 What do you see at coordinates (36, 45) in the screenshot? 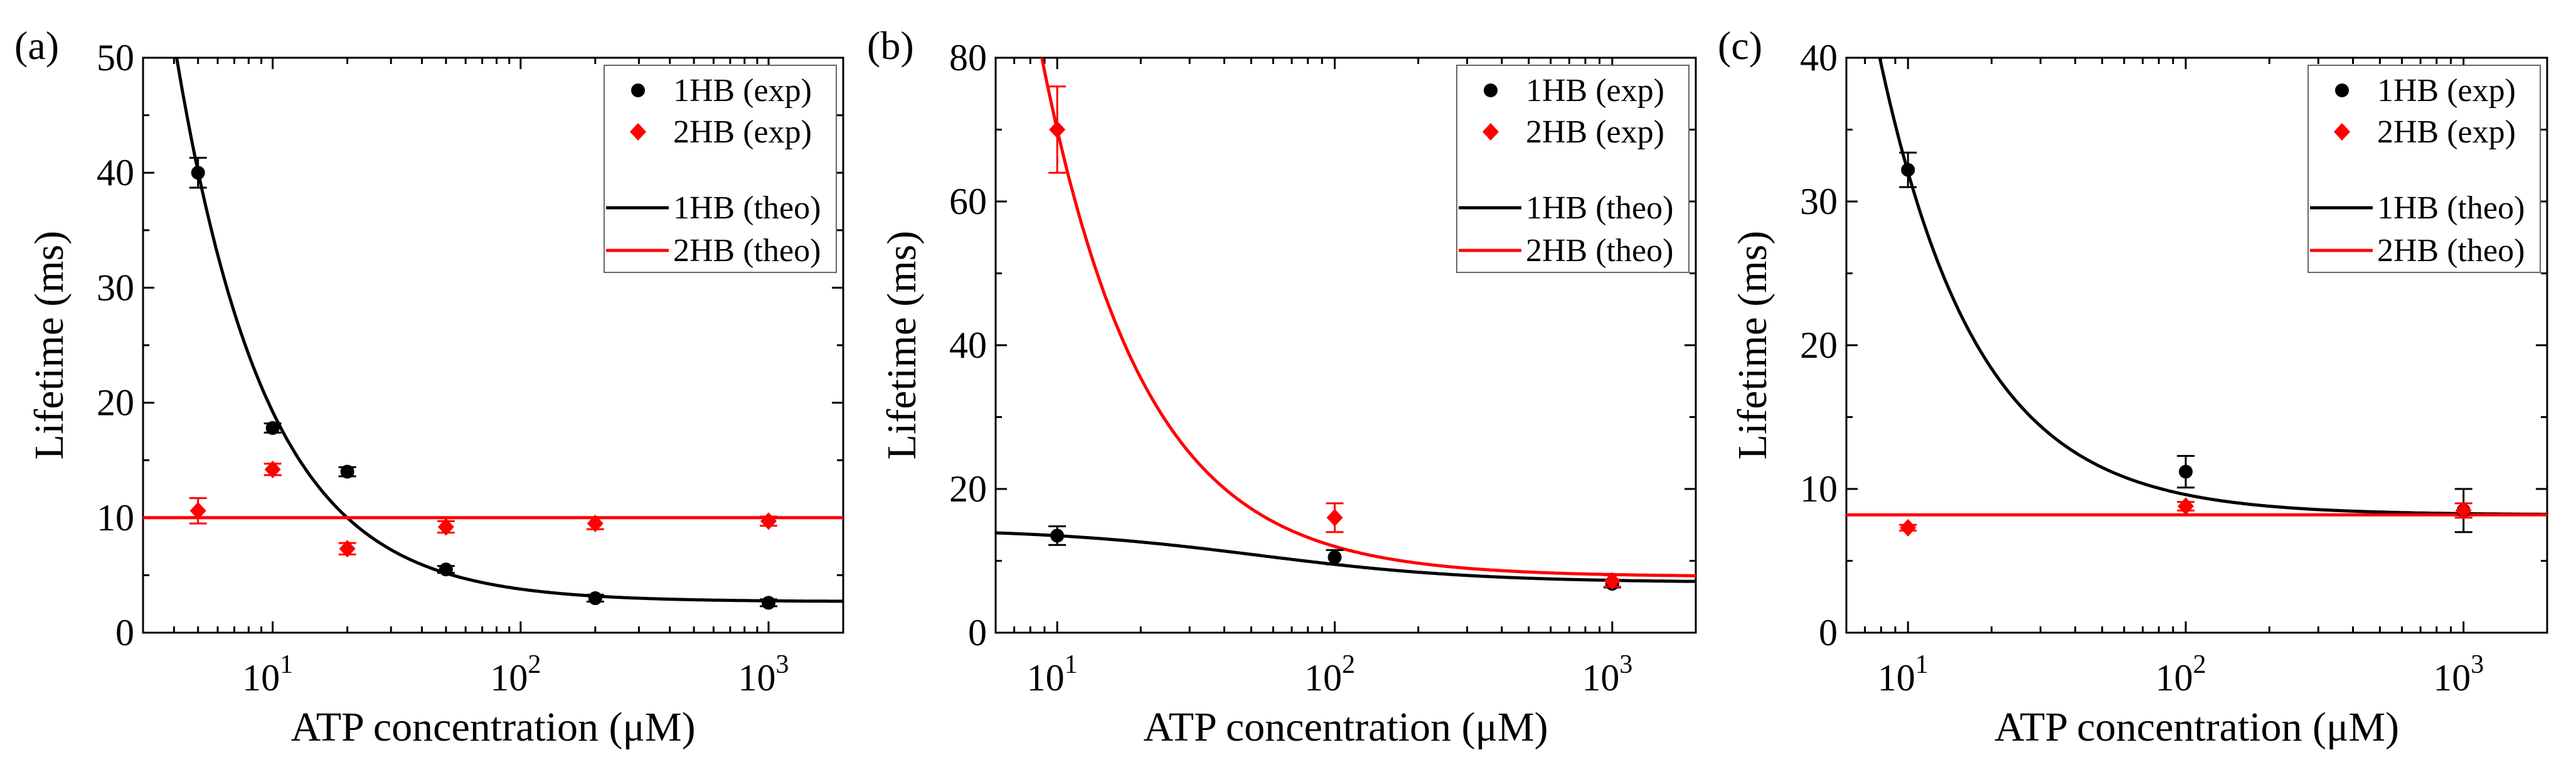
I see `panel-label: (a)` at bounding box center [36, 45].